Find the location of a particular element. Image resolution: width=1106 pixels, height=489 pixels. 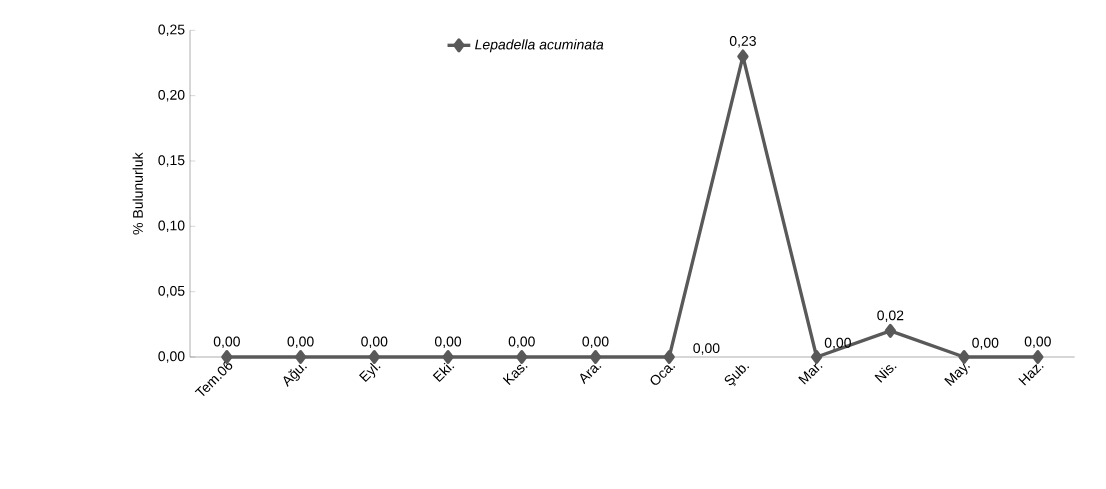

y-tick-label: 0,20 is located at coordinates (171, 95).